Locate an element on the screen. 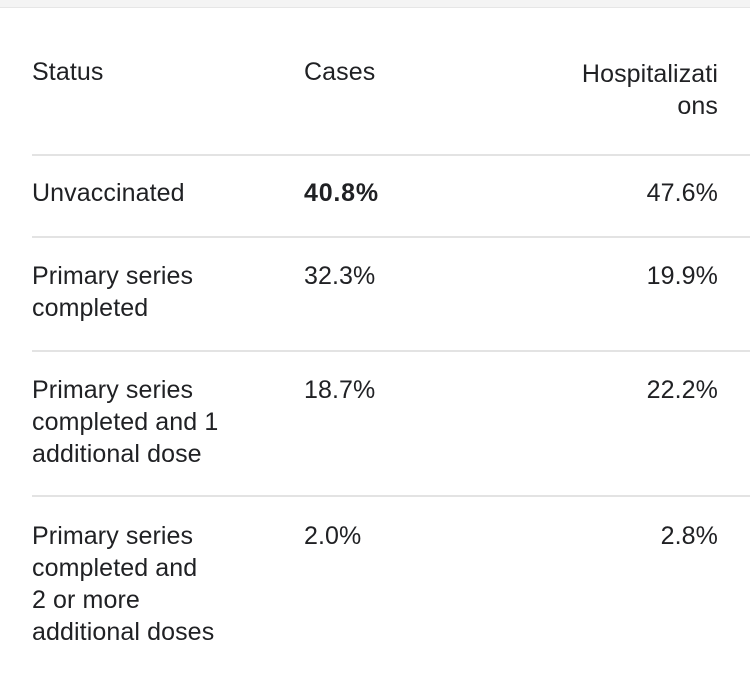  header-hospitalizations-line1: Hospitalizati is located at coordinates (649, 74).